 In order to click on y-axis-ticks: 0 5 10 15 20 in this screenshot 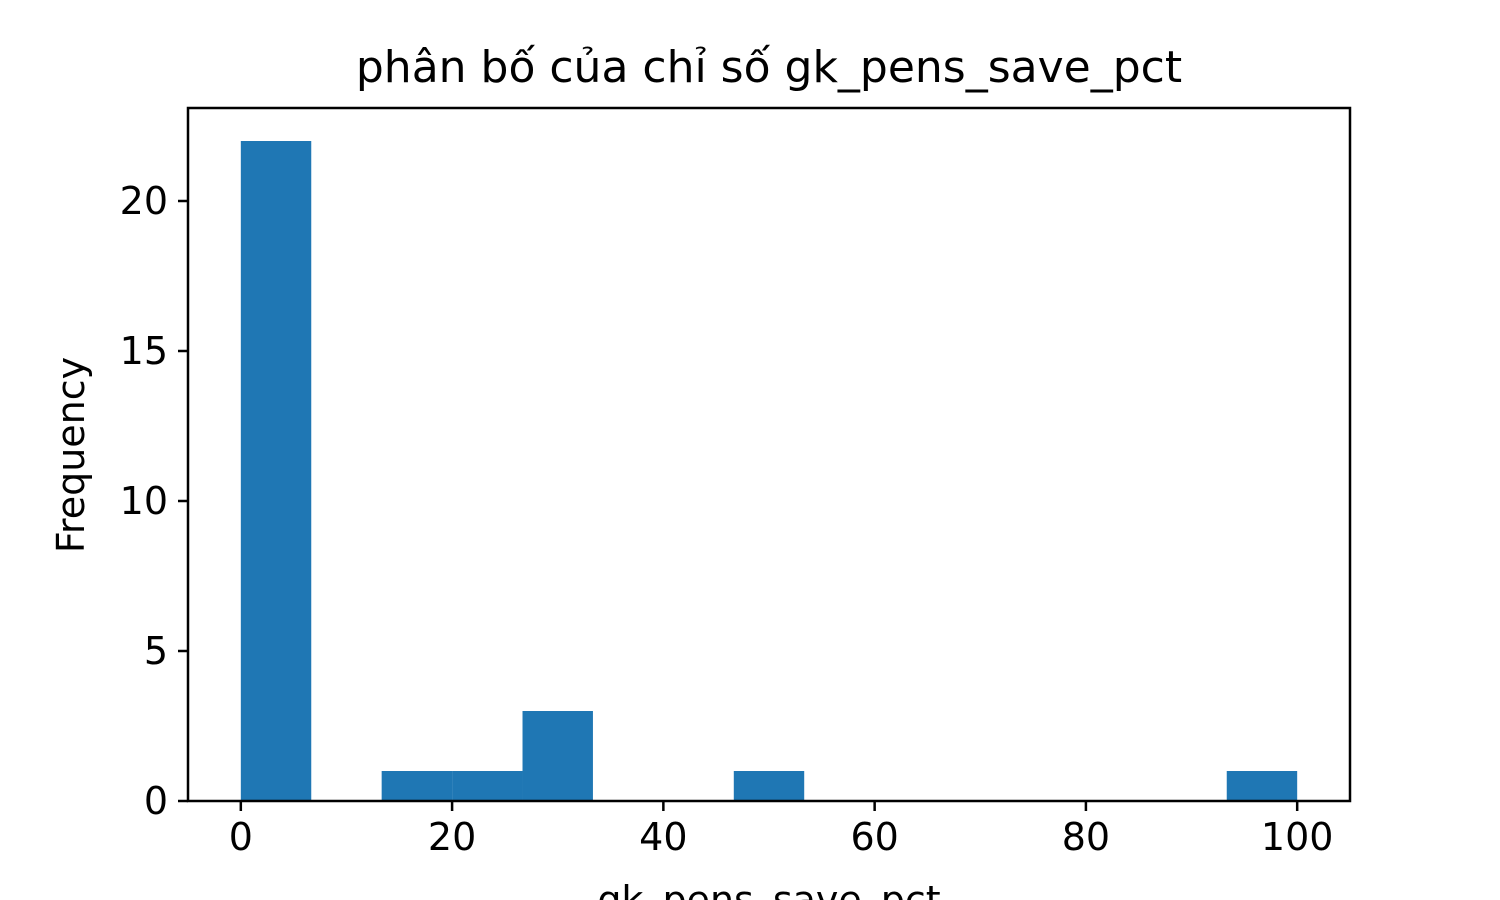, I will do `click(154, 501)`.